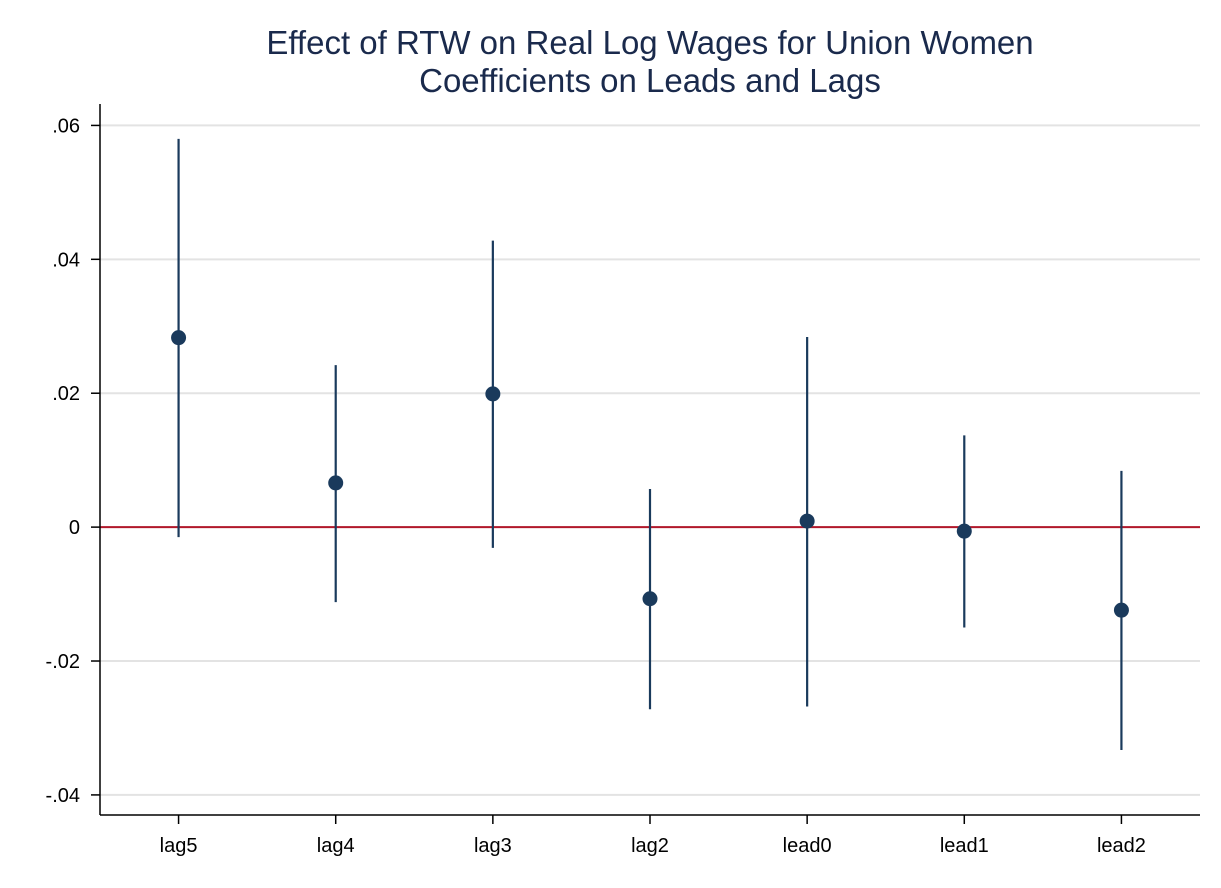 This screenshot has width=1221, height=888. Describe the element at coordinates (964, 846) in the screenshot. I see `x-tick-label: lead1` at that location.